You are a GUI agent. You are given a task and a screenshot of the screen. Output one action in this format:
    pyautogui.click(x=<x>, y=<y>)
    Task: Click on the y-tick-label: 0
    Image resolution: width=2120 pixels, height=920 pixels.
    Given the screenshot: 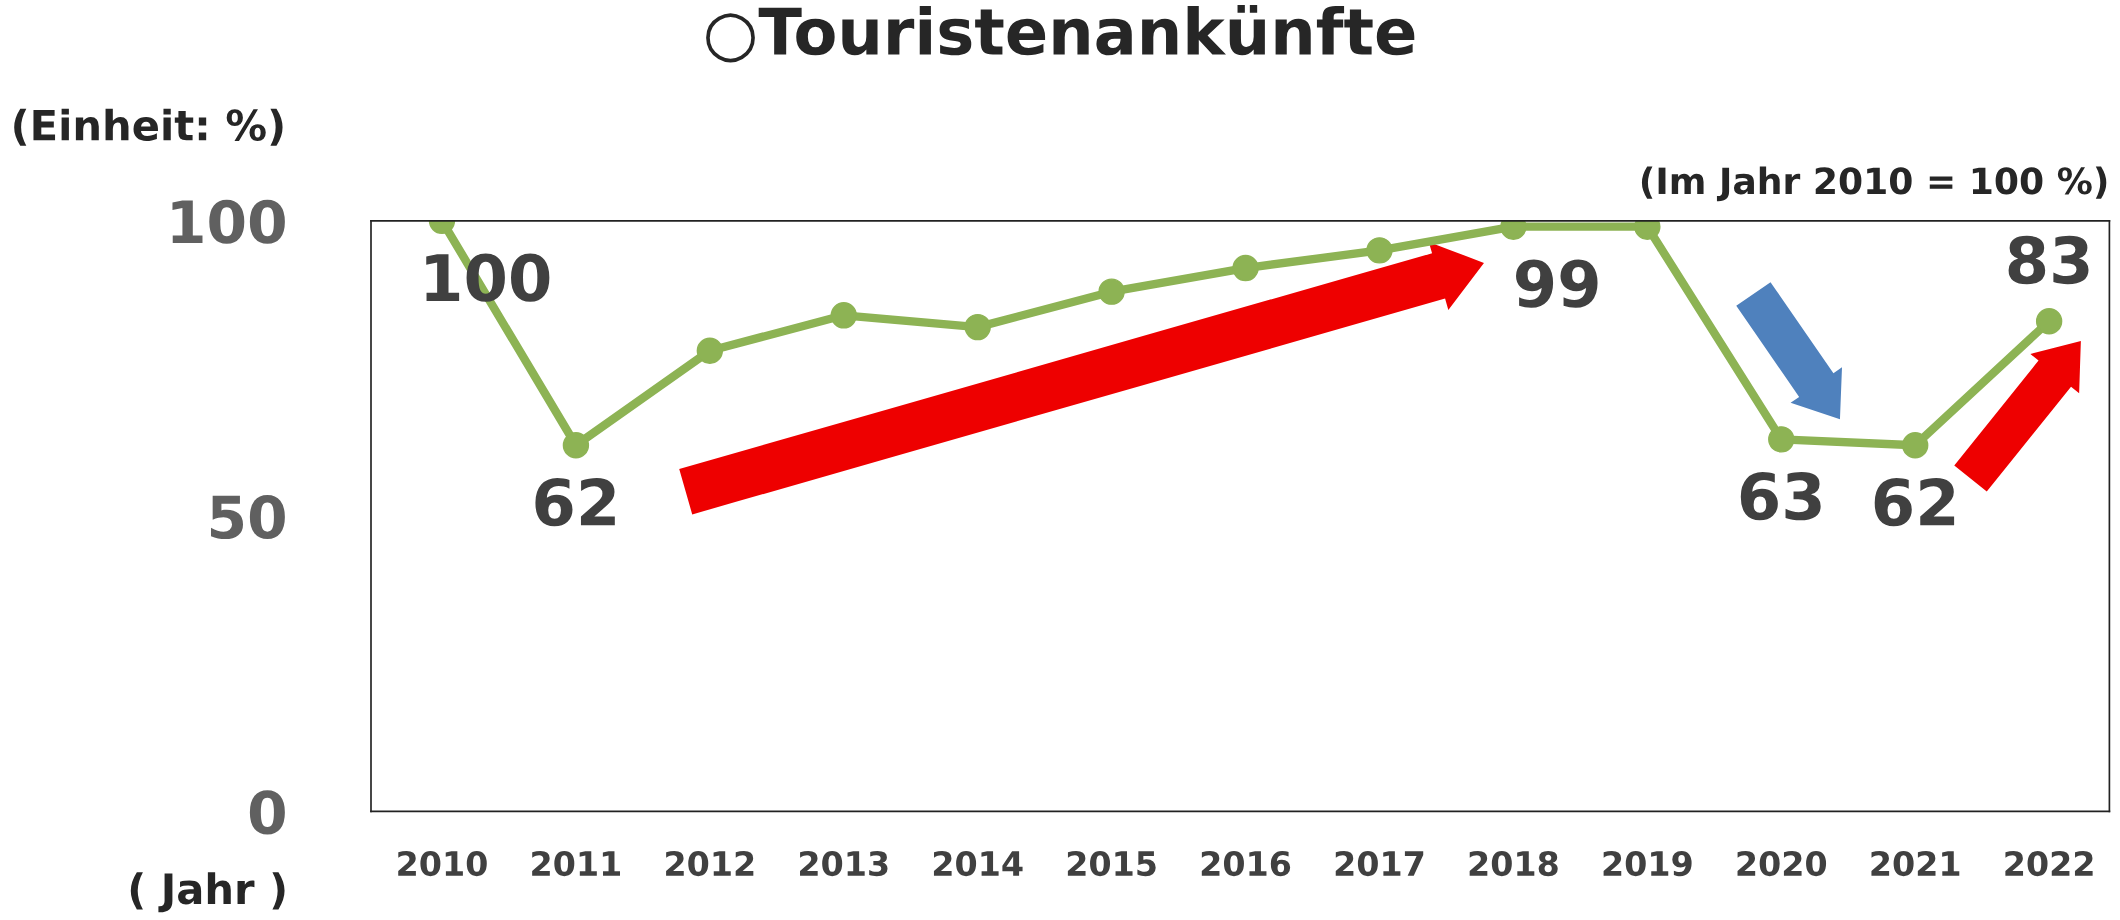 What is the action you would take?
    pyautogui.click(x=267, y=812)
    